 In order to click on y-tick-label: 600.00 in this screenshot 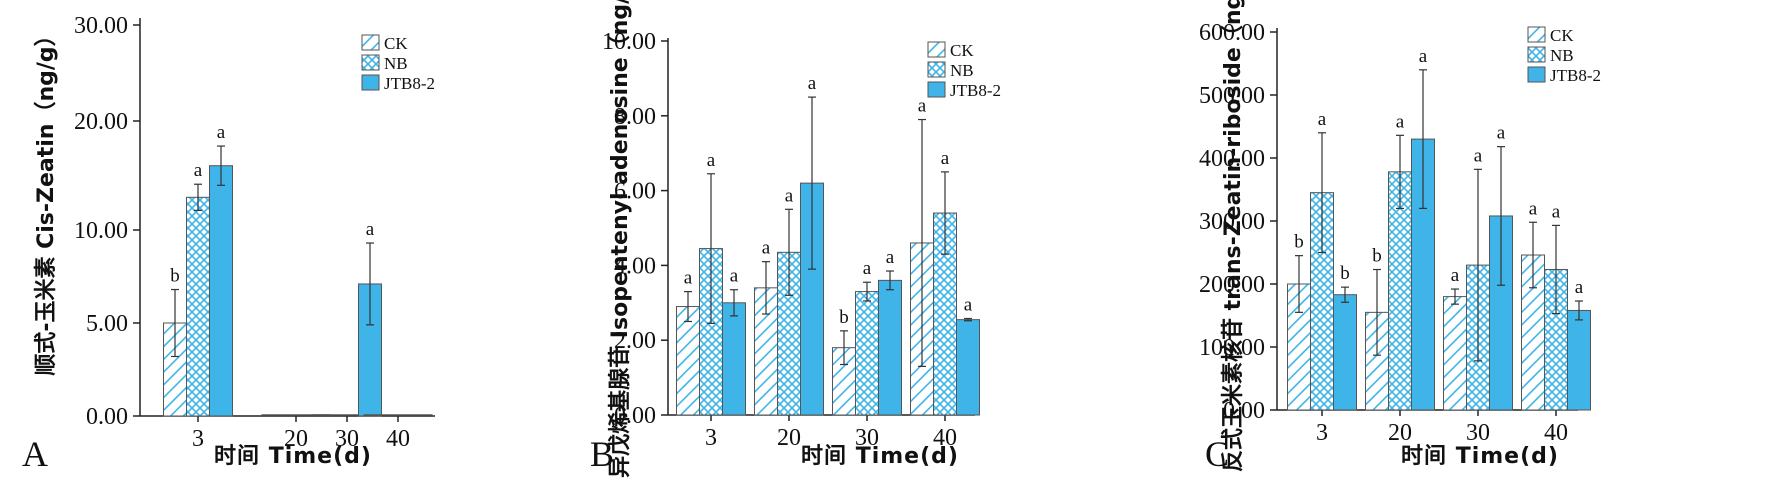, I will do `click(1232, 33)`.